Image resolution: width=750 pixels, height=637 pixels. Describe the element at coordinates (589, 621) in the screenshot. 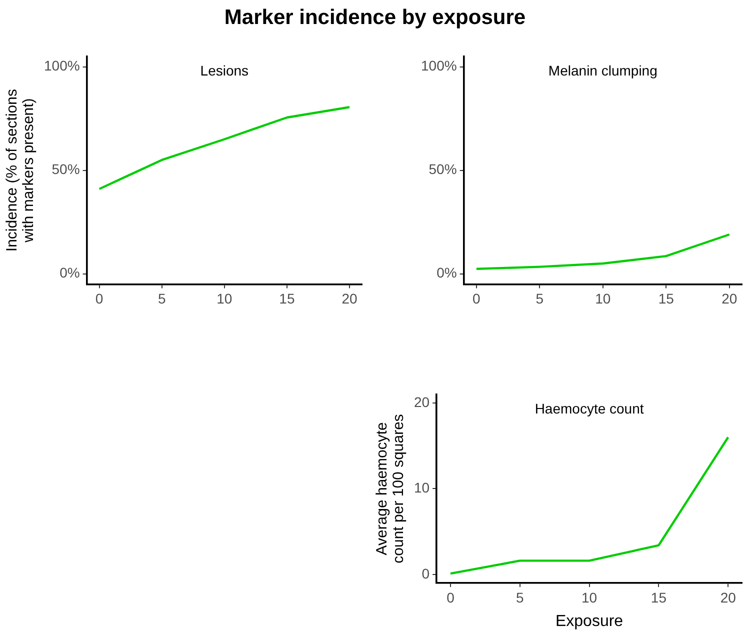

I see `x-axis-title: Exposure` at that location.